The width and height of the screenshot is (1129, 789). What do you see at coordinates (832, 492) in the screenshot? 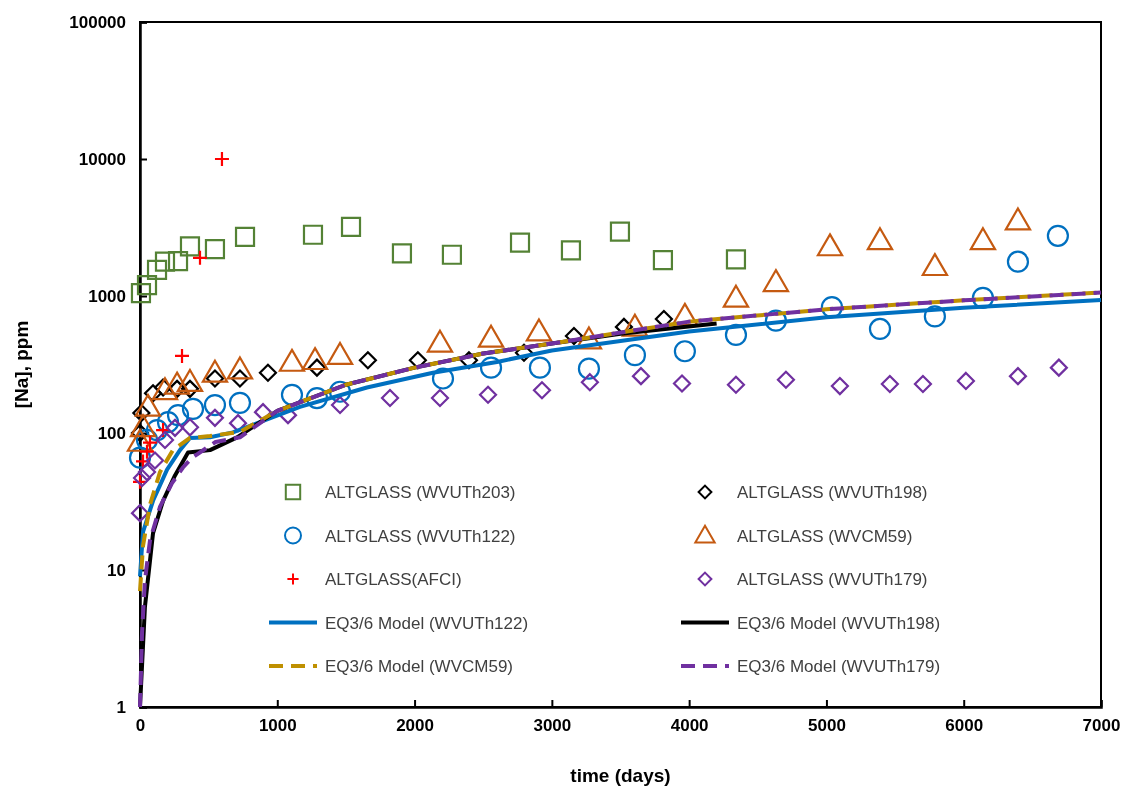
I see `legend-label: ALTGLASS (WVUTh198)` at bounding box center [832, 492].